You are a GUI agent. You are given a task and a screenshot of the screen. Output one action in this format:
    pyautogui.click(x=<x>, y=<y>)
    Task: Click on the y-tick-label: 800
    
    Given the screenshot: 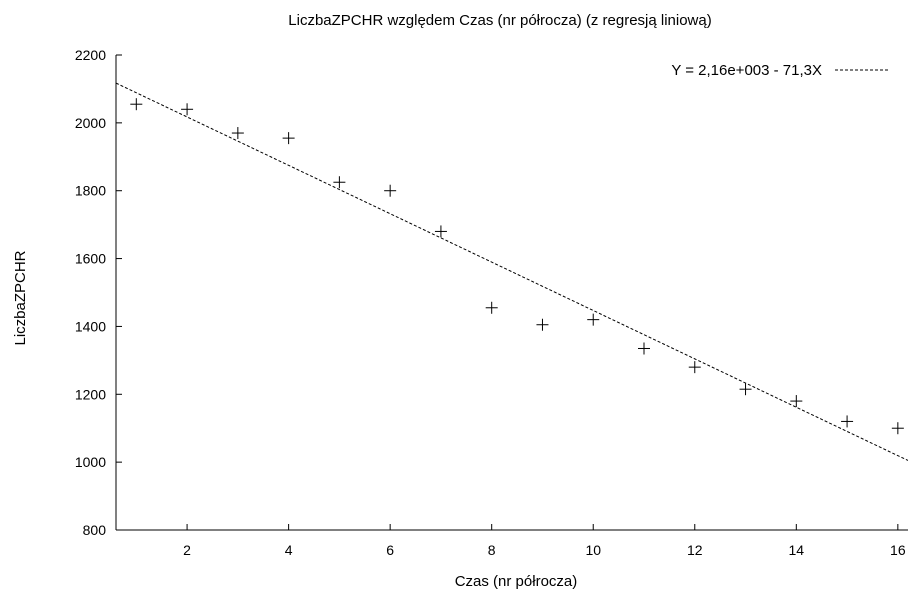 What is the action you would take?
    pyautogui.click(x=95, y=530)
    